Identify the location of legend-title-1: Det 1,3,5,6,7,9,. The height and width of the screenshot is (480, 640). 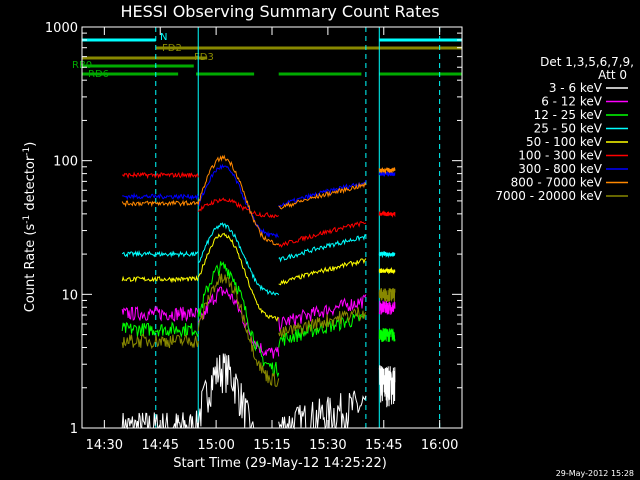
(587, 62).